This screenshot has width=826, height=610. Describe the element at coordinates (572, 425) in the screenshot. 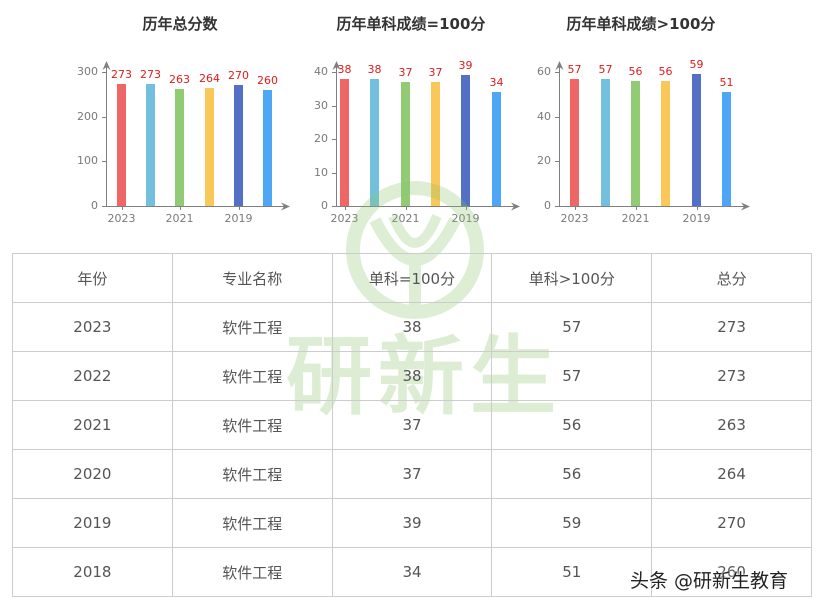

I see `cell-single-gt-100: 56` at that location.